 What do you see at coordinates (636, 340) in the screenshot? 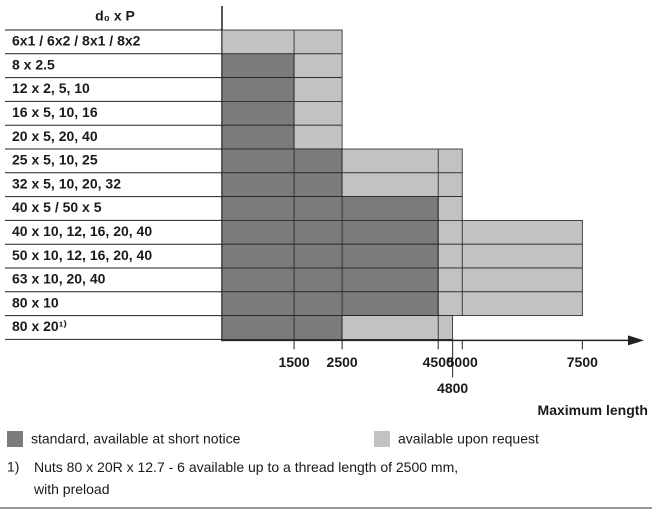
I see `axis-arrow` at bounding box center [636, 340].